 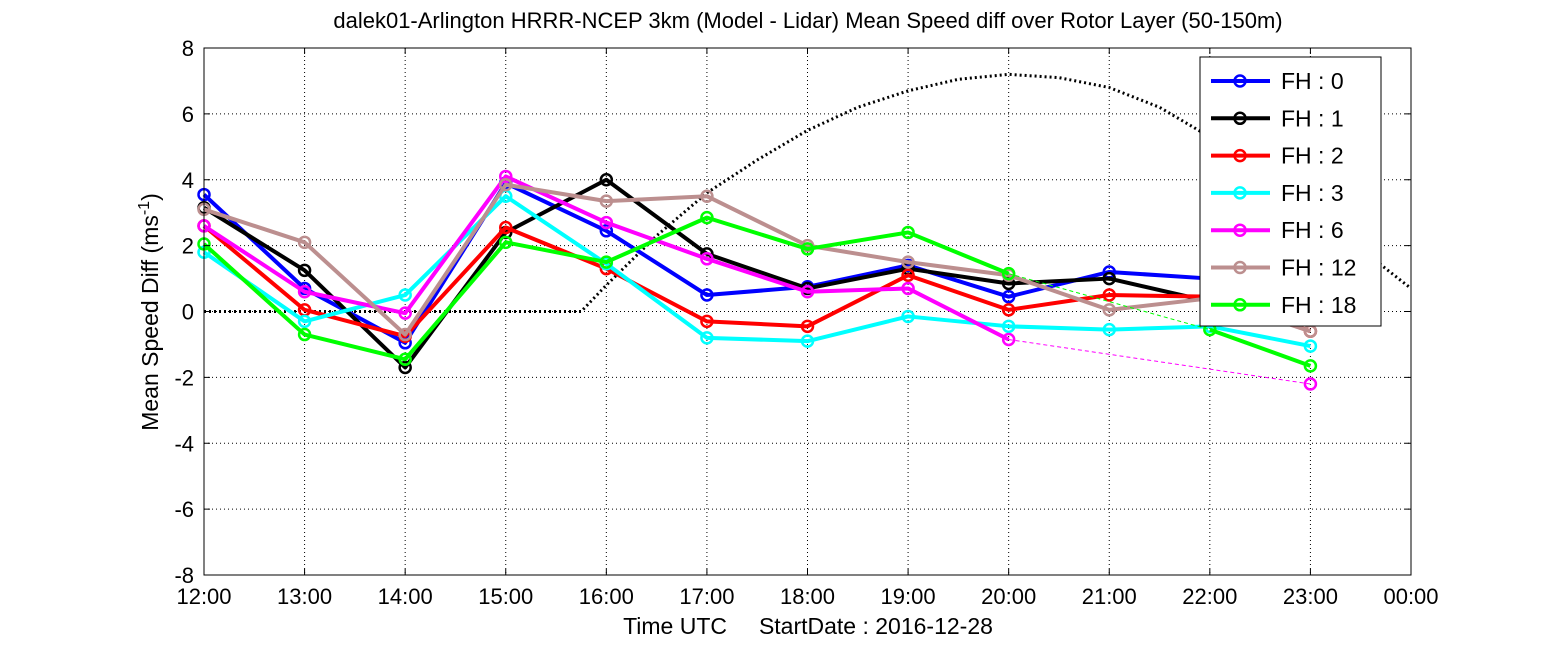 What do you see at coordinates (808, 626) in the screenshot?
I see `x-axis-label: Time UTC StartDate : 2016-12-28` at bounding box center [808, 626].